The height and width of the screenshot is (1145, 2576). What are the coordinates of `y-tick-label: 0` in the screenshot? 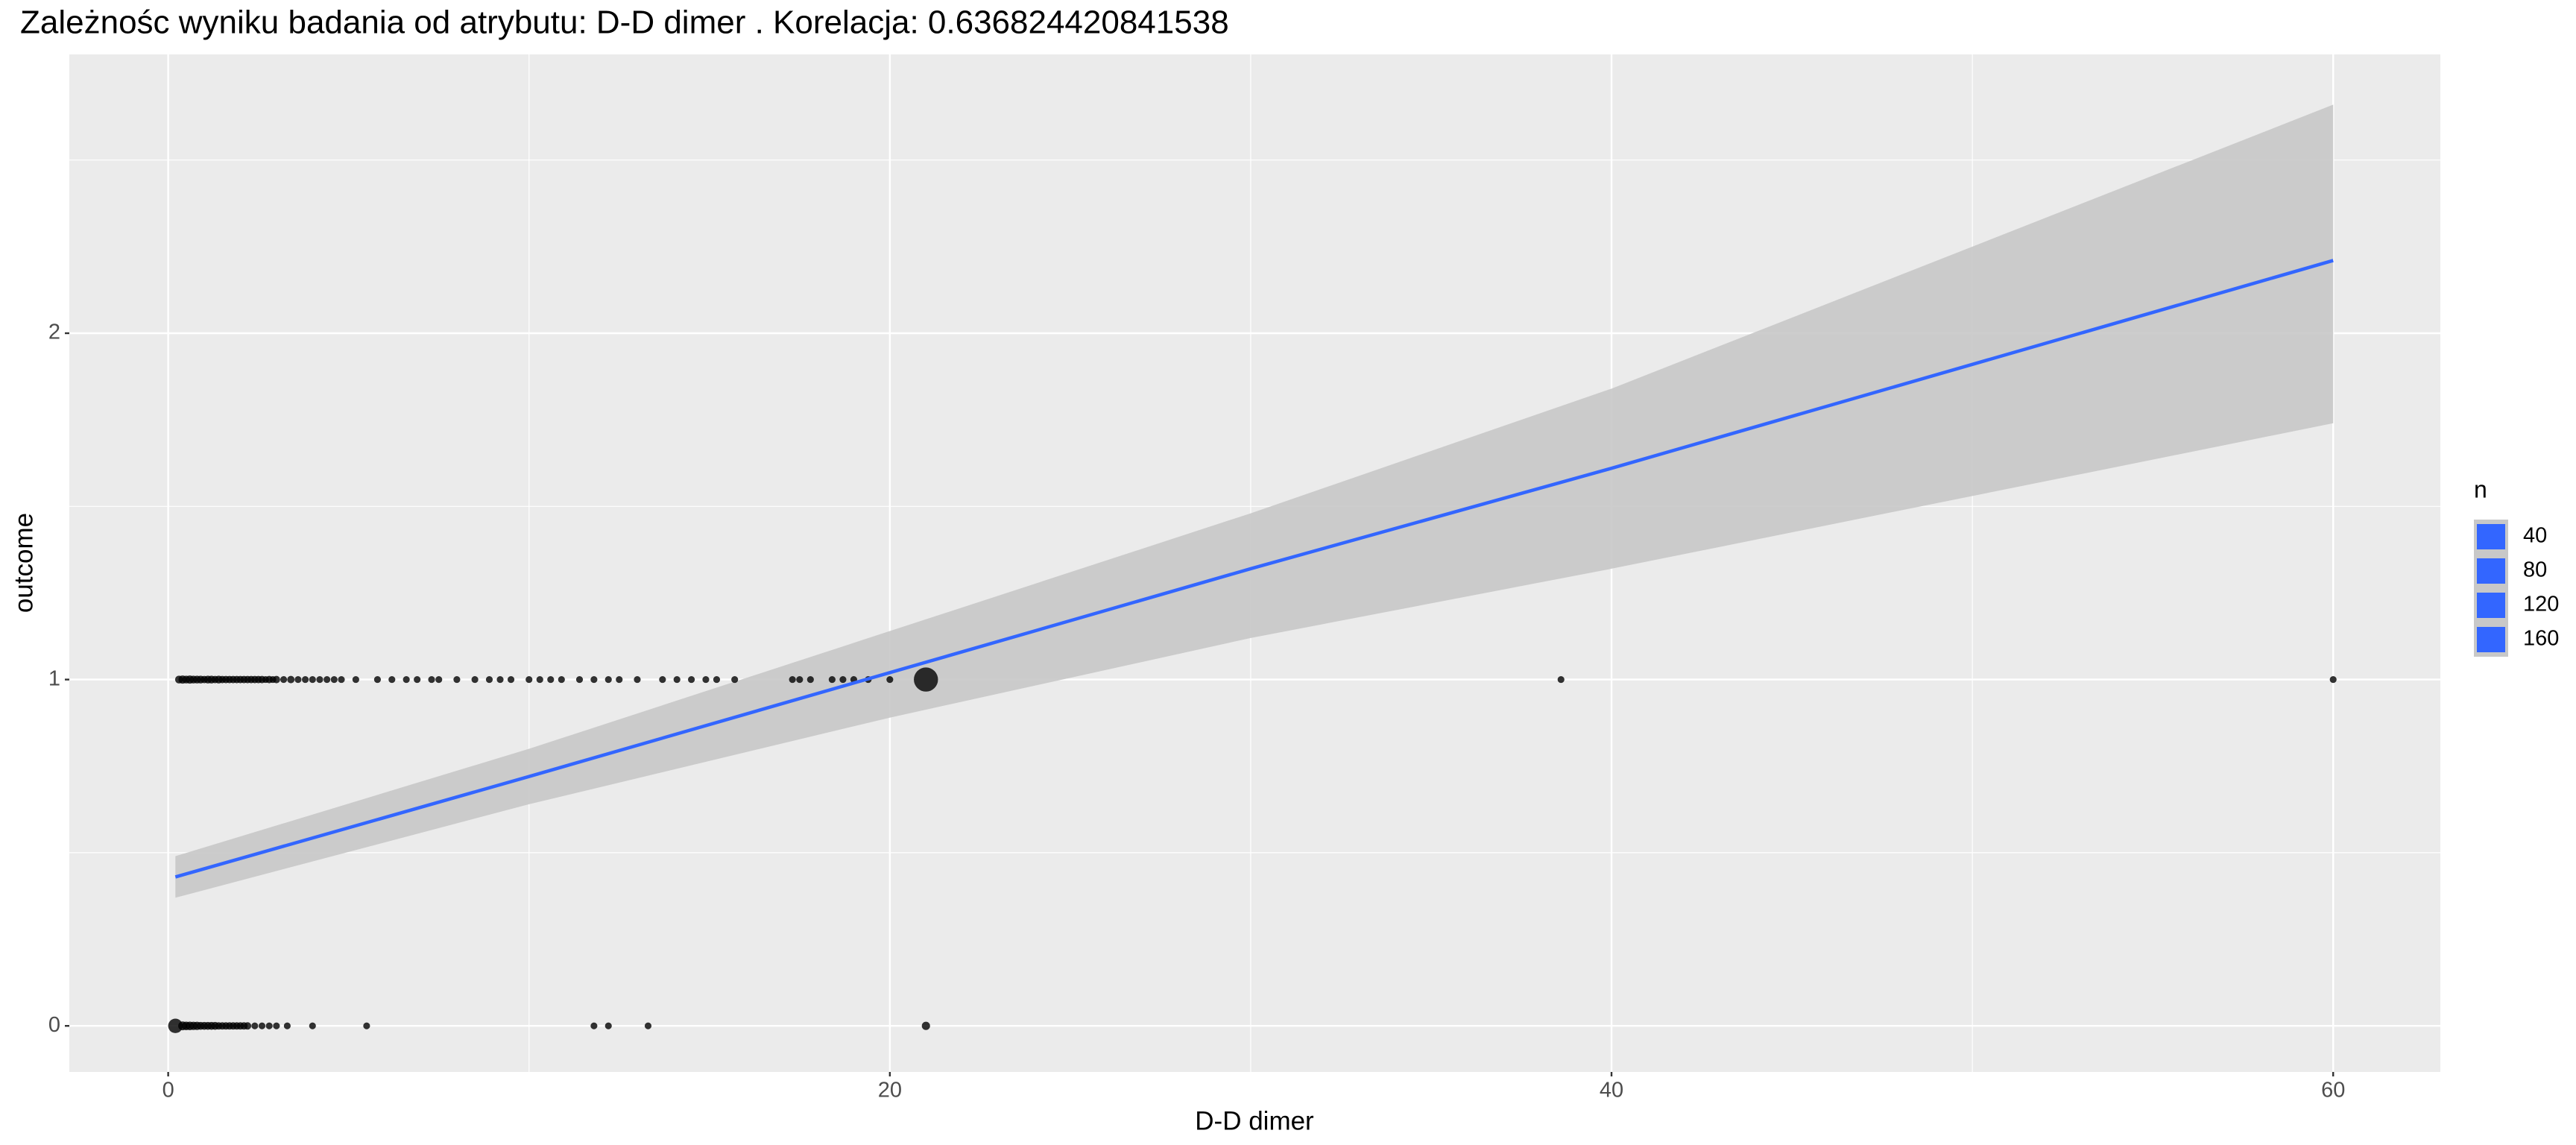 It's located at (54, 1025).